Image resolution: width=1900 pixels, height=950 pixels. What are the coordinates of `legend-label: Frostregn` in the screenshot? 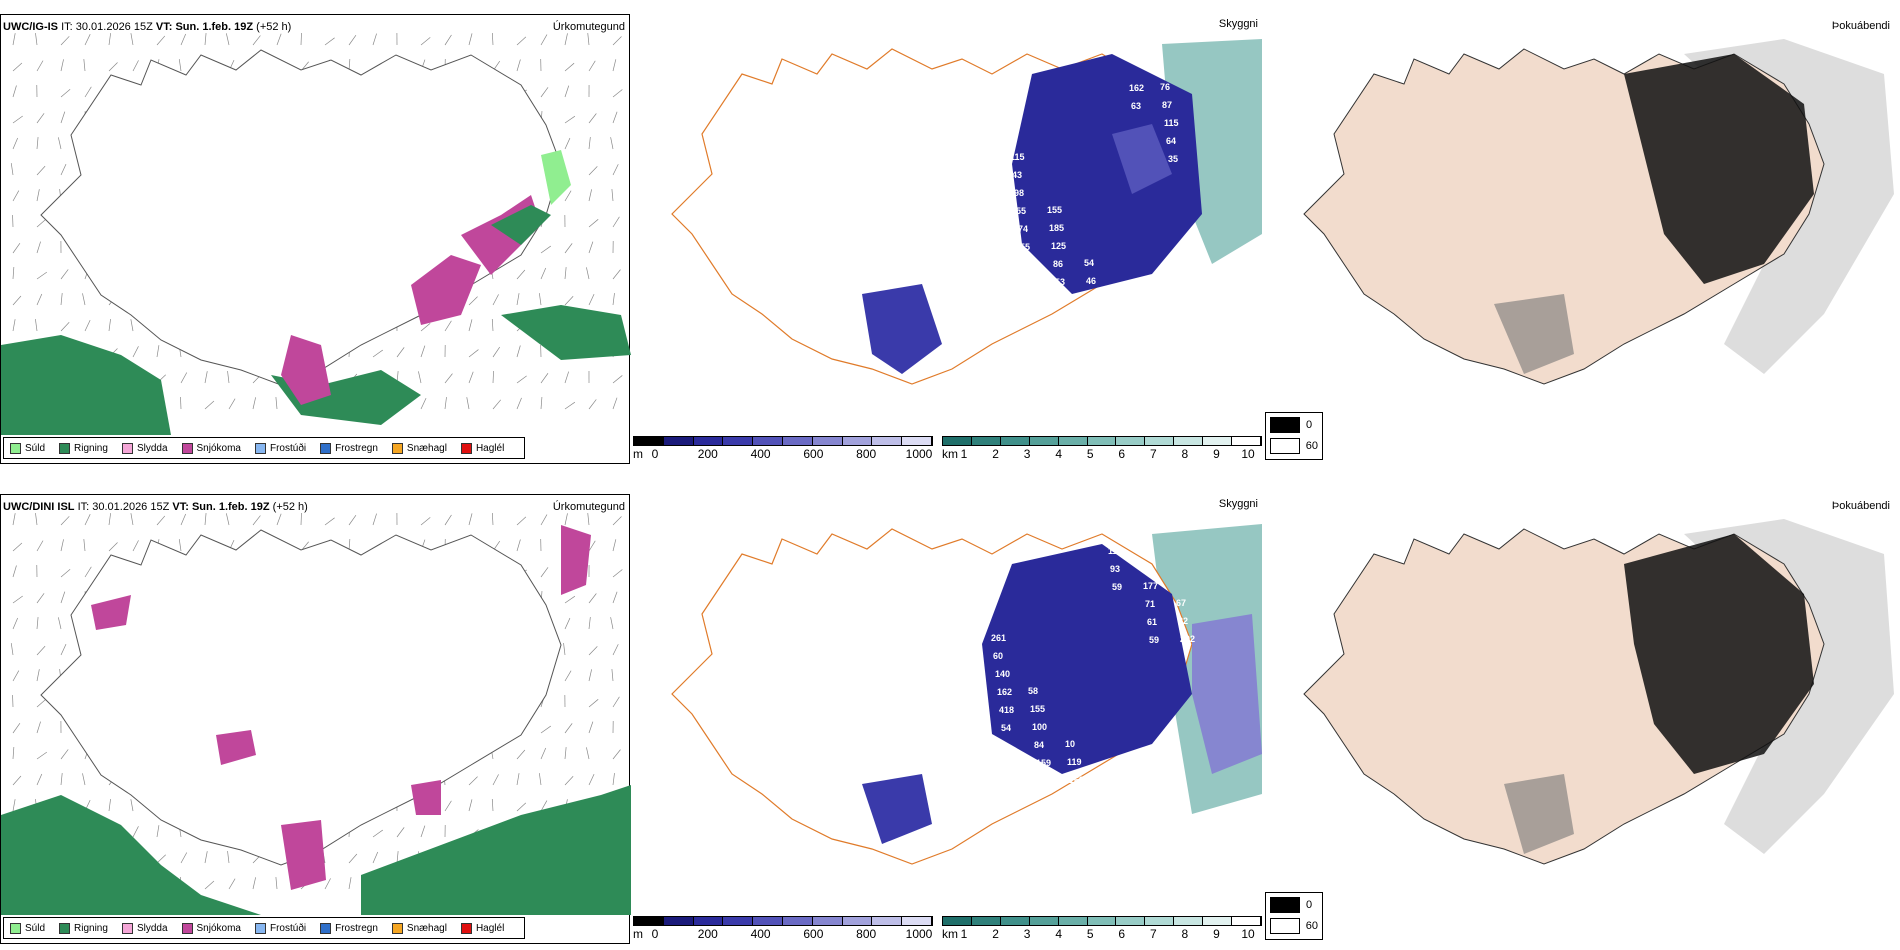 It's located at (356, 448).